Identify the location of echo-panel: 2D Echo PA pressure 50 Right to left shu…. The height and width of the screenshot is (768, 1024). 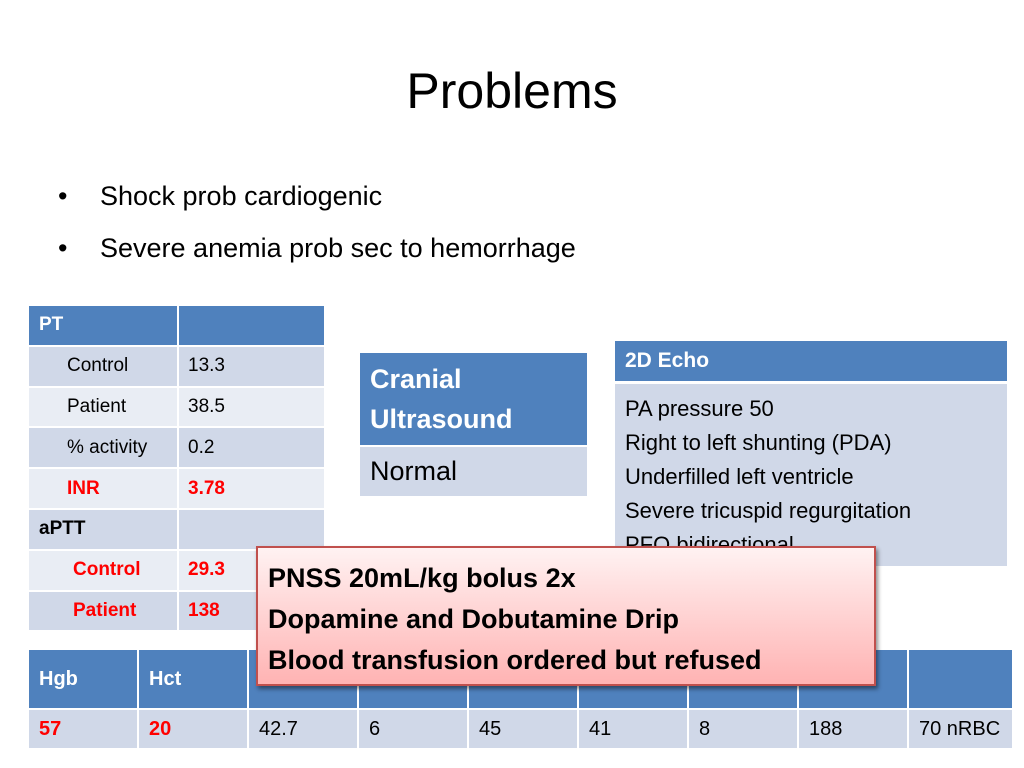
(811, 453).